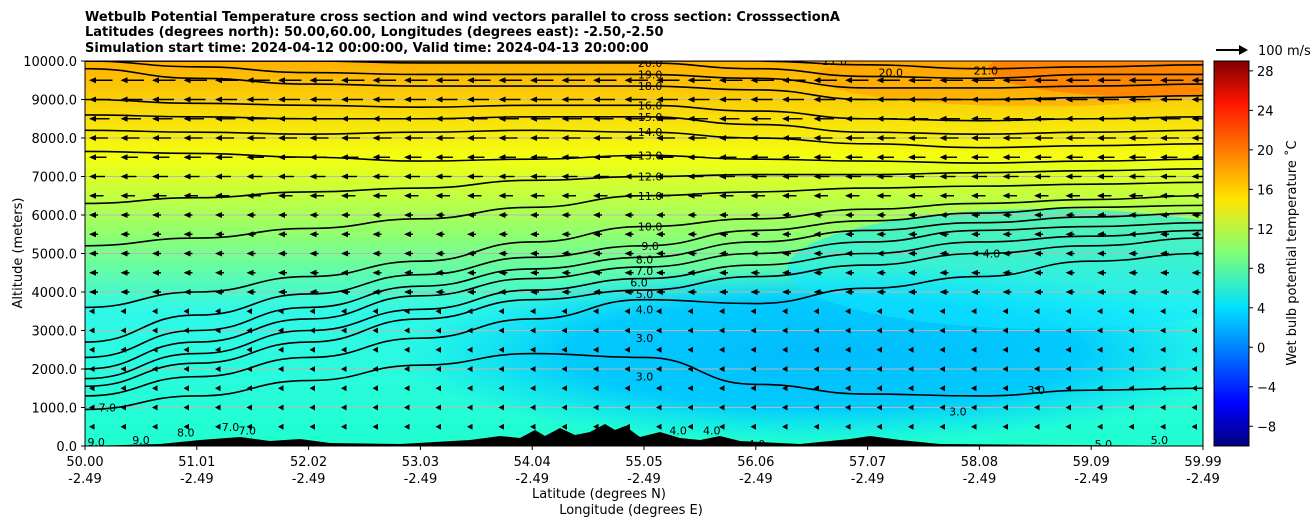 This screenshot has width=1311, height=526. What do you see at coordinates (678, 431) in the screenshot?
I see `contour-label: 4.0` at bounding box center [678, 431].